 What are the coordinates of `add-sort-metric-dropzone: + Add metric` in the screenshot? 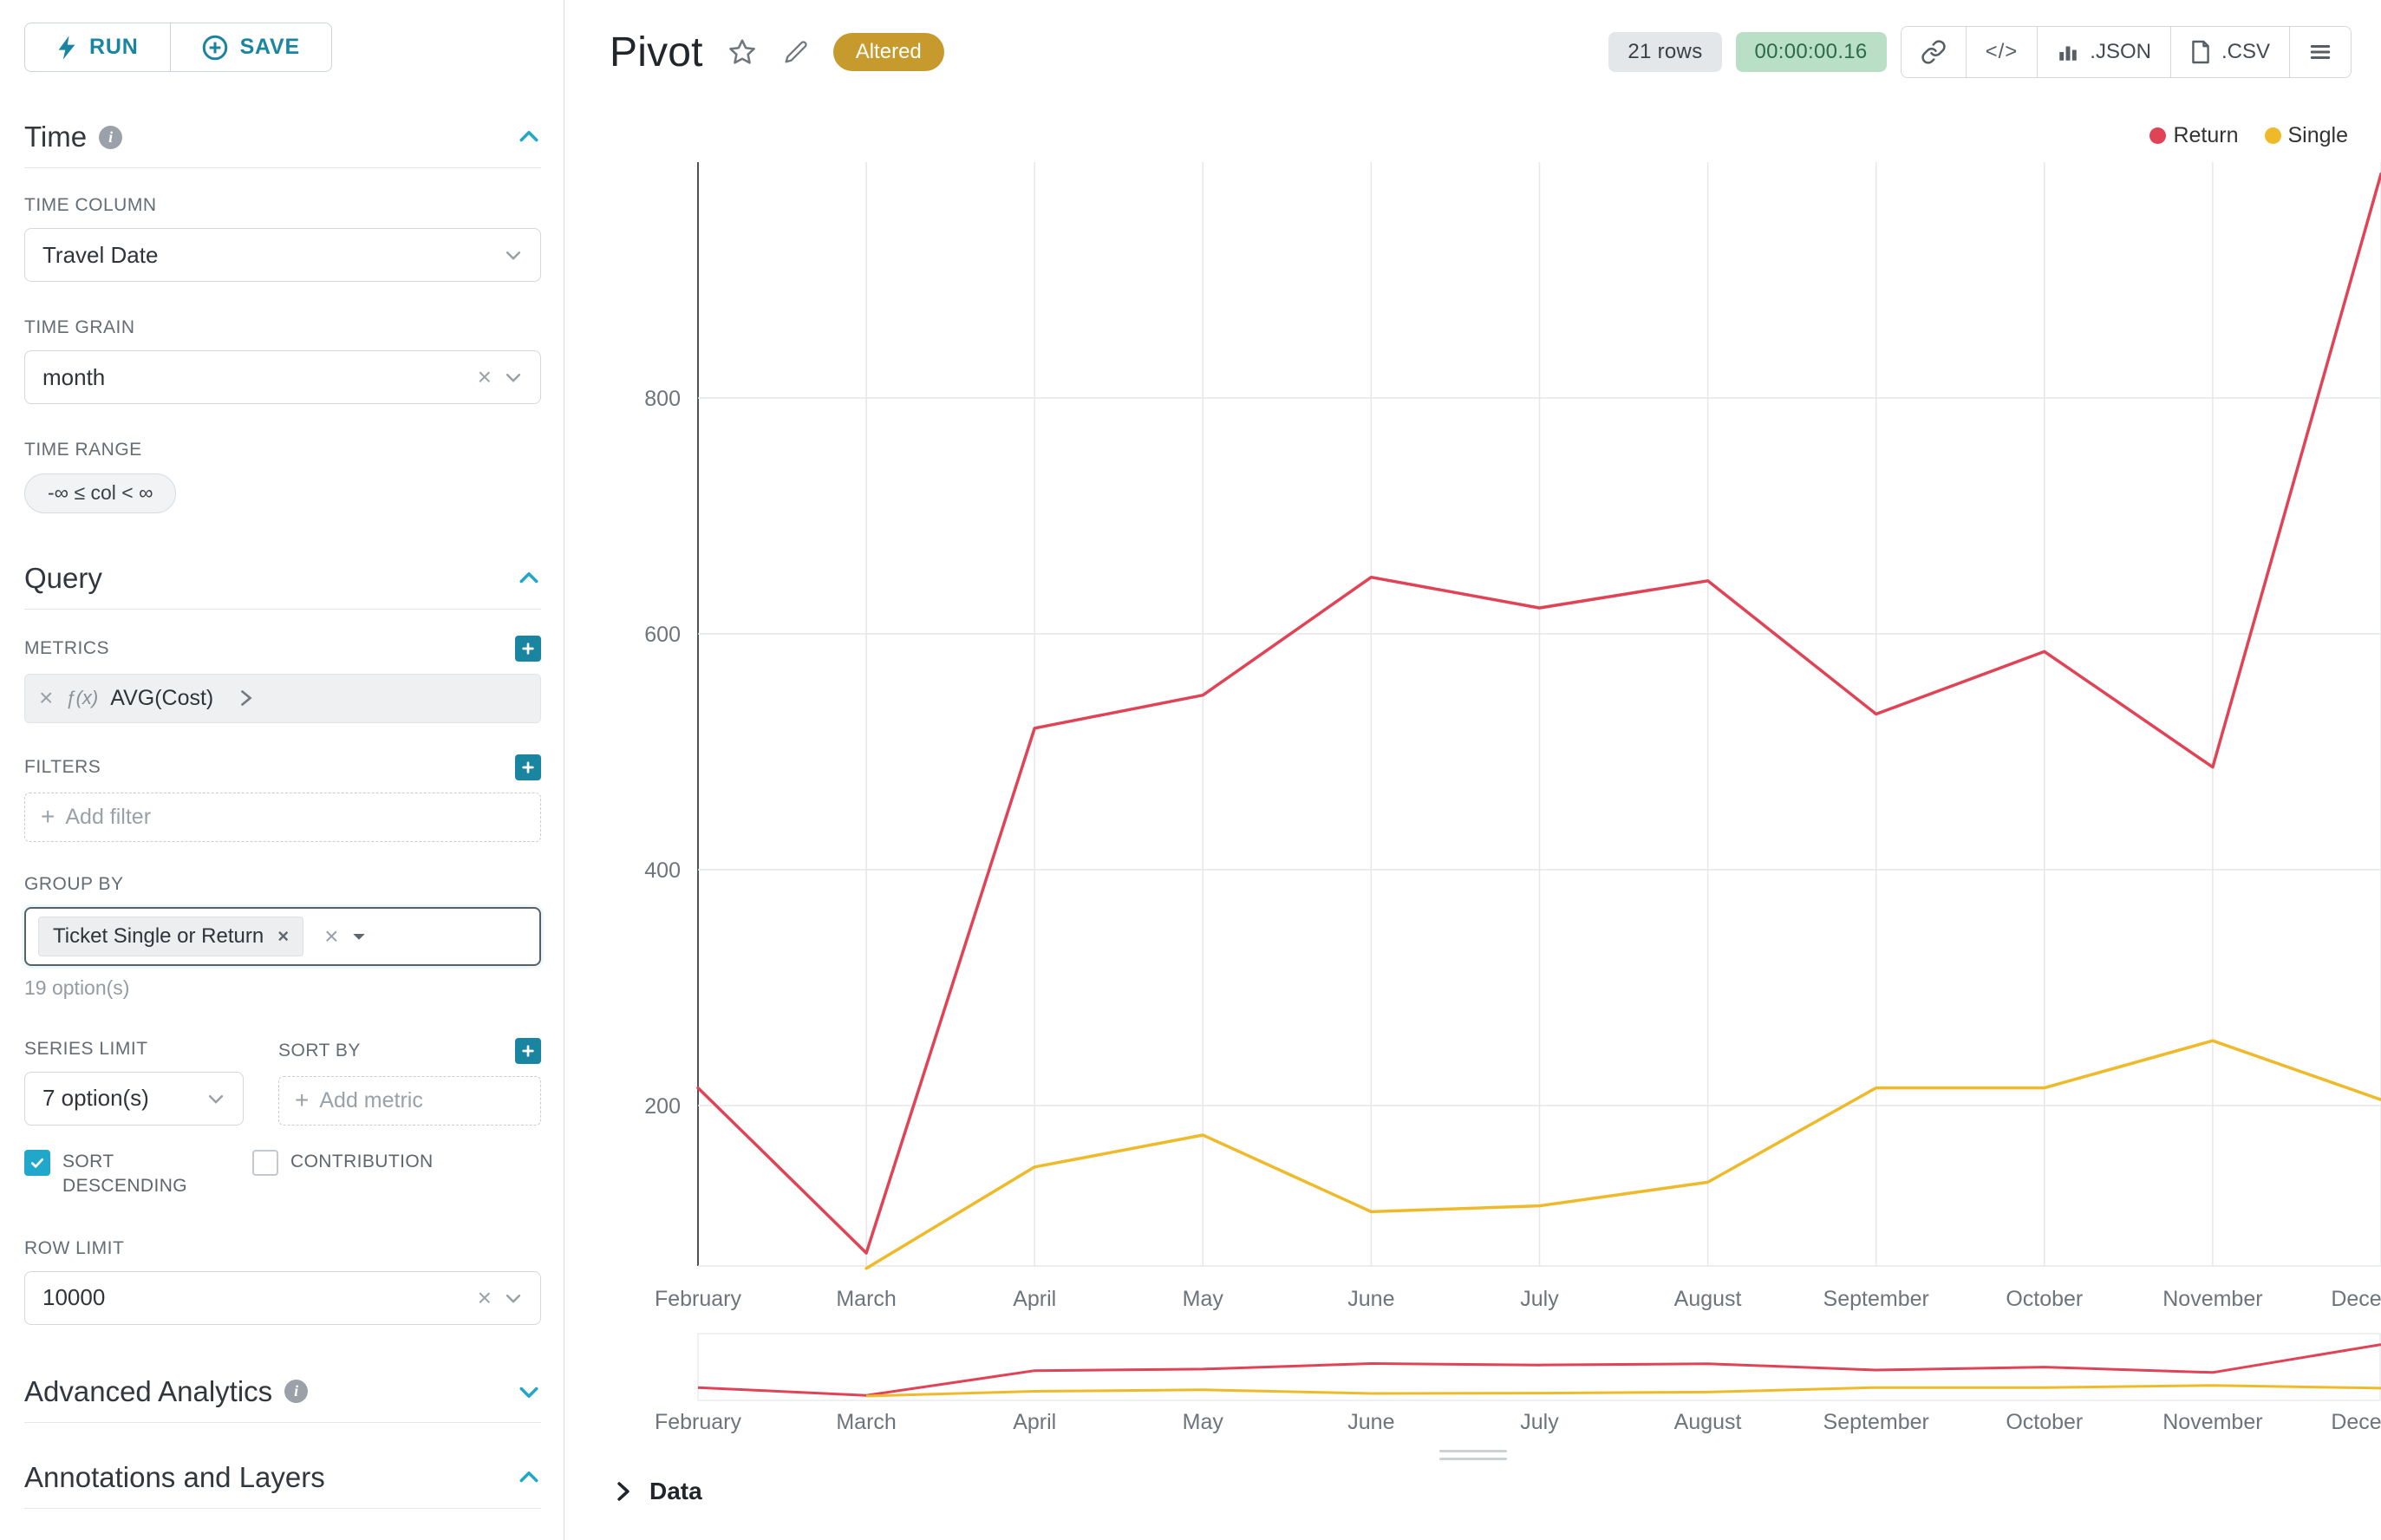 It's located at (409, 1100).